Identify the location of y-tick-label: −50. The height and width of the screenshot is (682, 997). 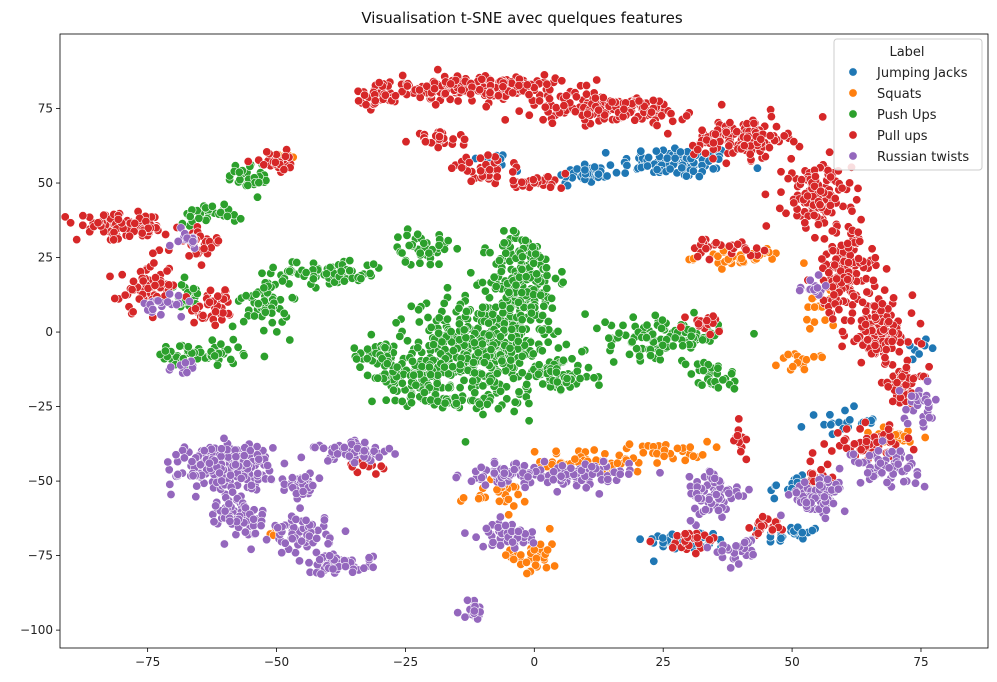
(40, 481).